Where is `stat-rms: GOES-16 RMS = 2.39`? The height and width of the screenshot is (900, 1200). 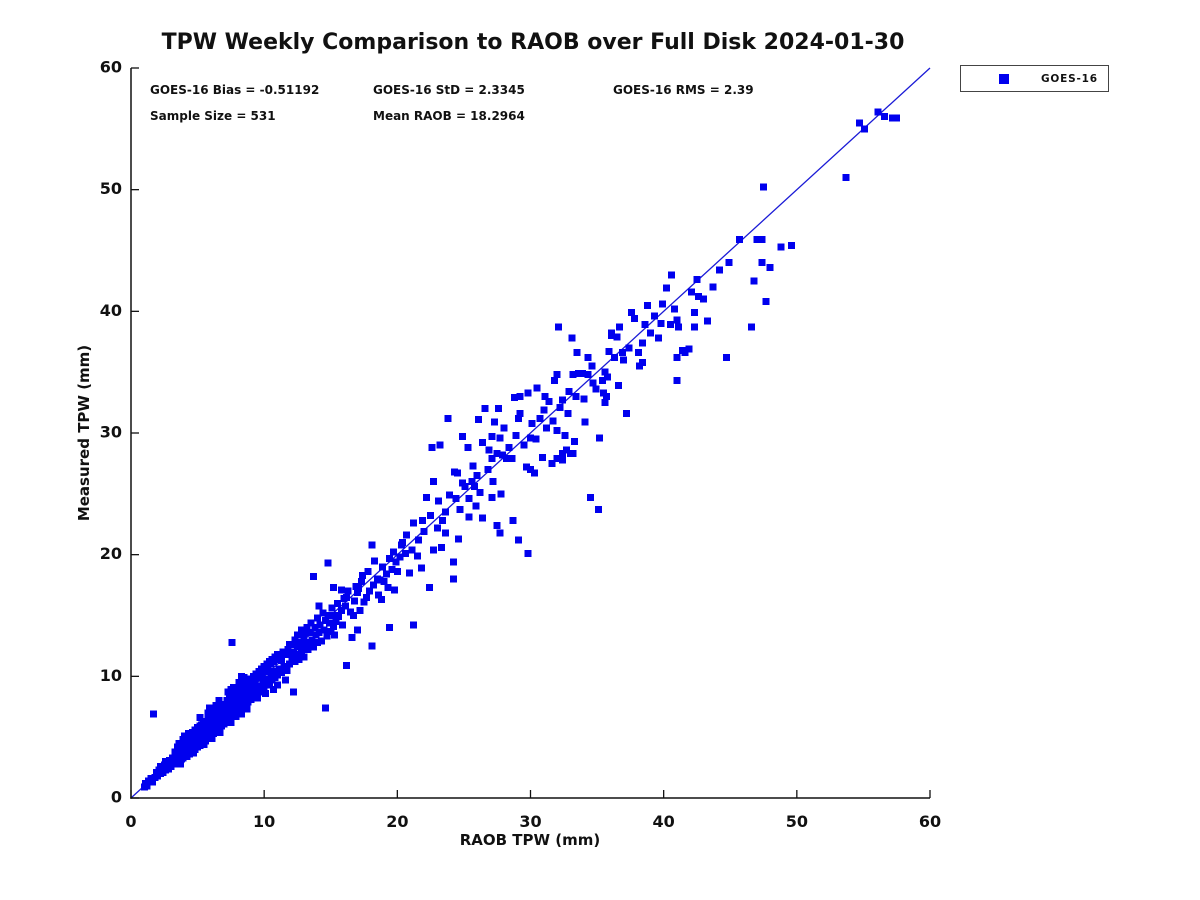 stat-rms: GOES-16 RMS = 2.39 is located at coordinates (683, 90).